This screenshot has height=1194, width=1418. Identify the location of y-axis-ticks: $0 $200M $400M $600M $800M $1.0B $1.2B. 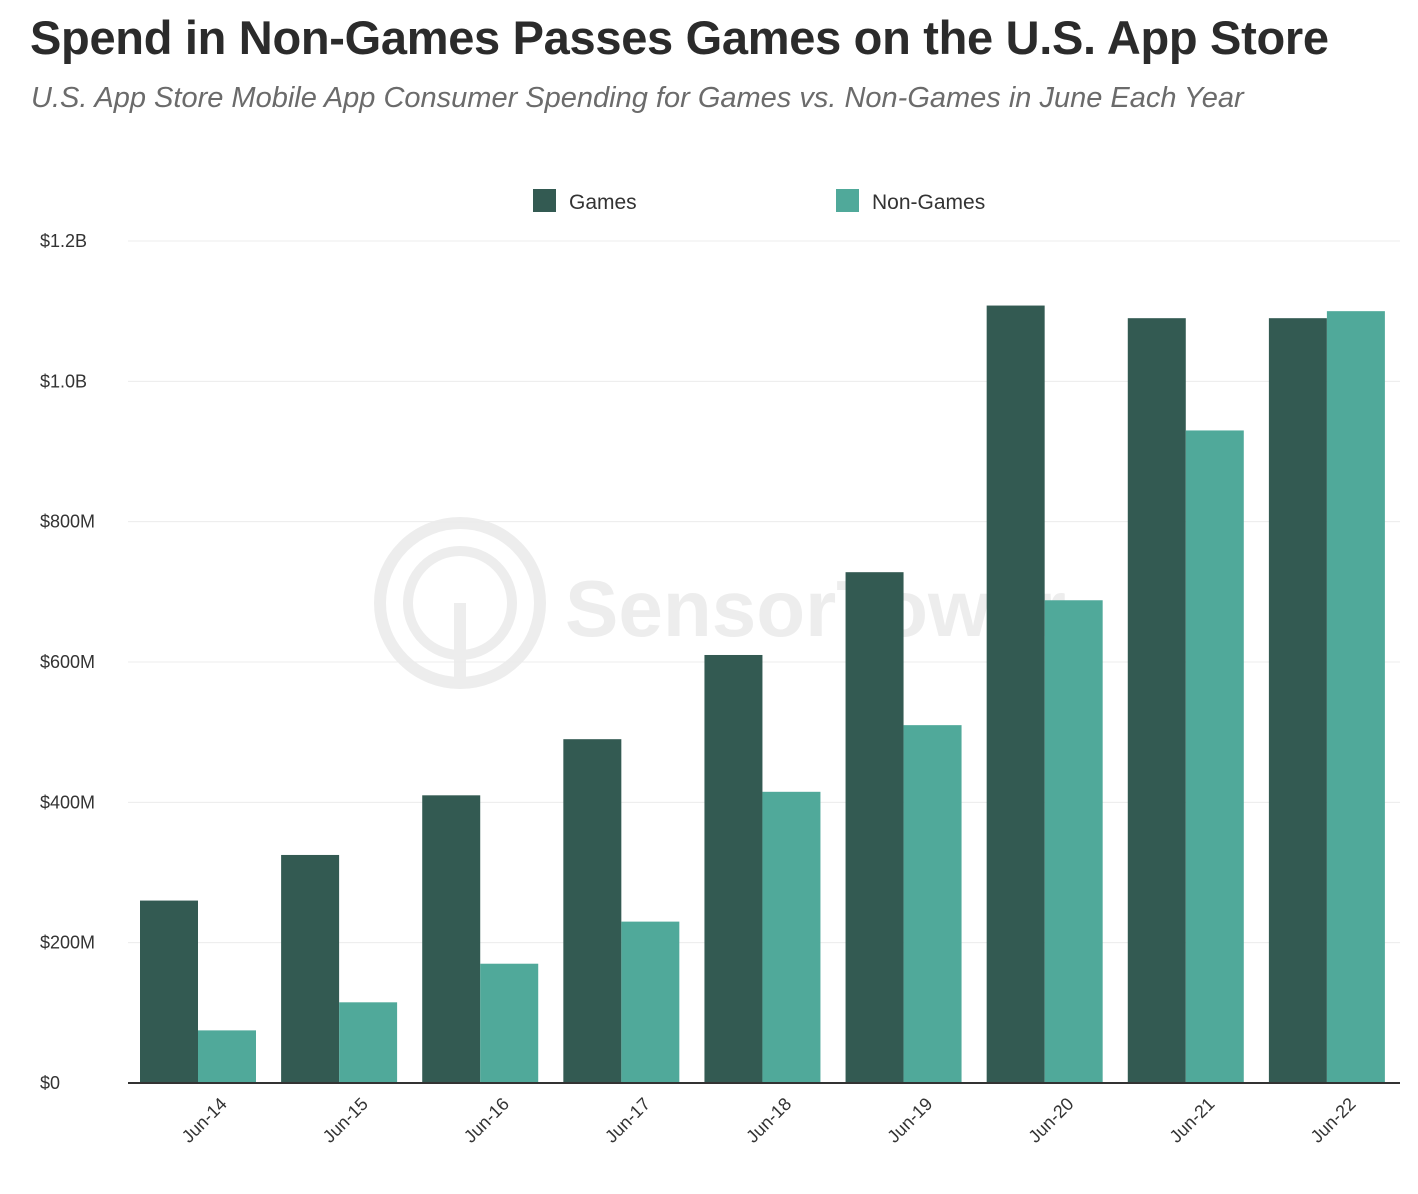
(67, 662).